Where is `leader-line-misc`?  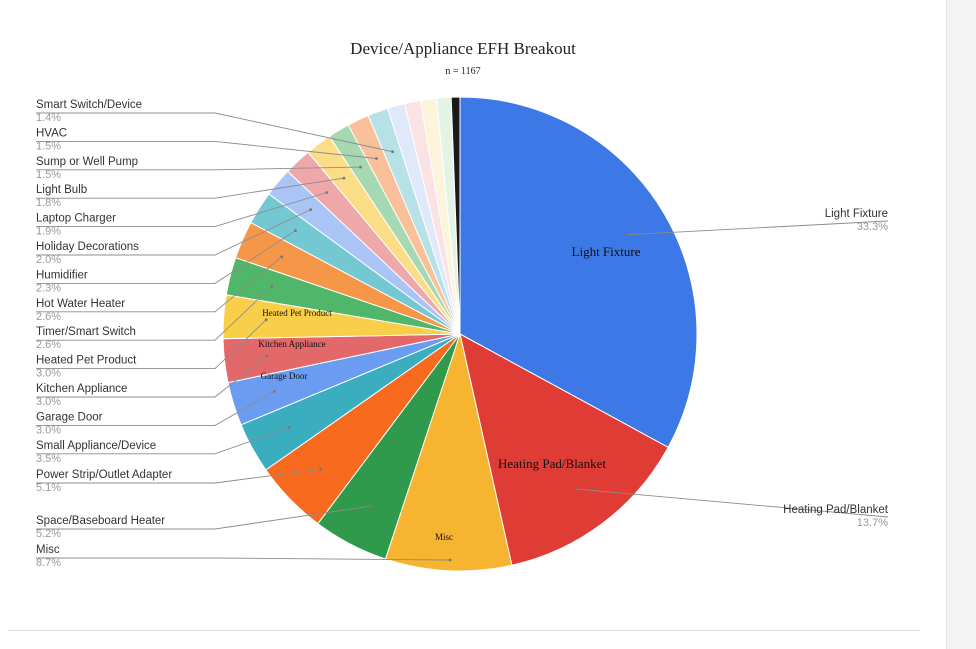
leader-line-misc is located at coordinates (243, 559).